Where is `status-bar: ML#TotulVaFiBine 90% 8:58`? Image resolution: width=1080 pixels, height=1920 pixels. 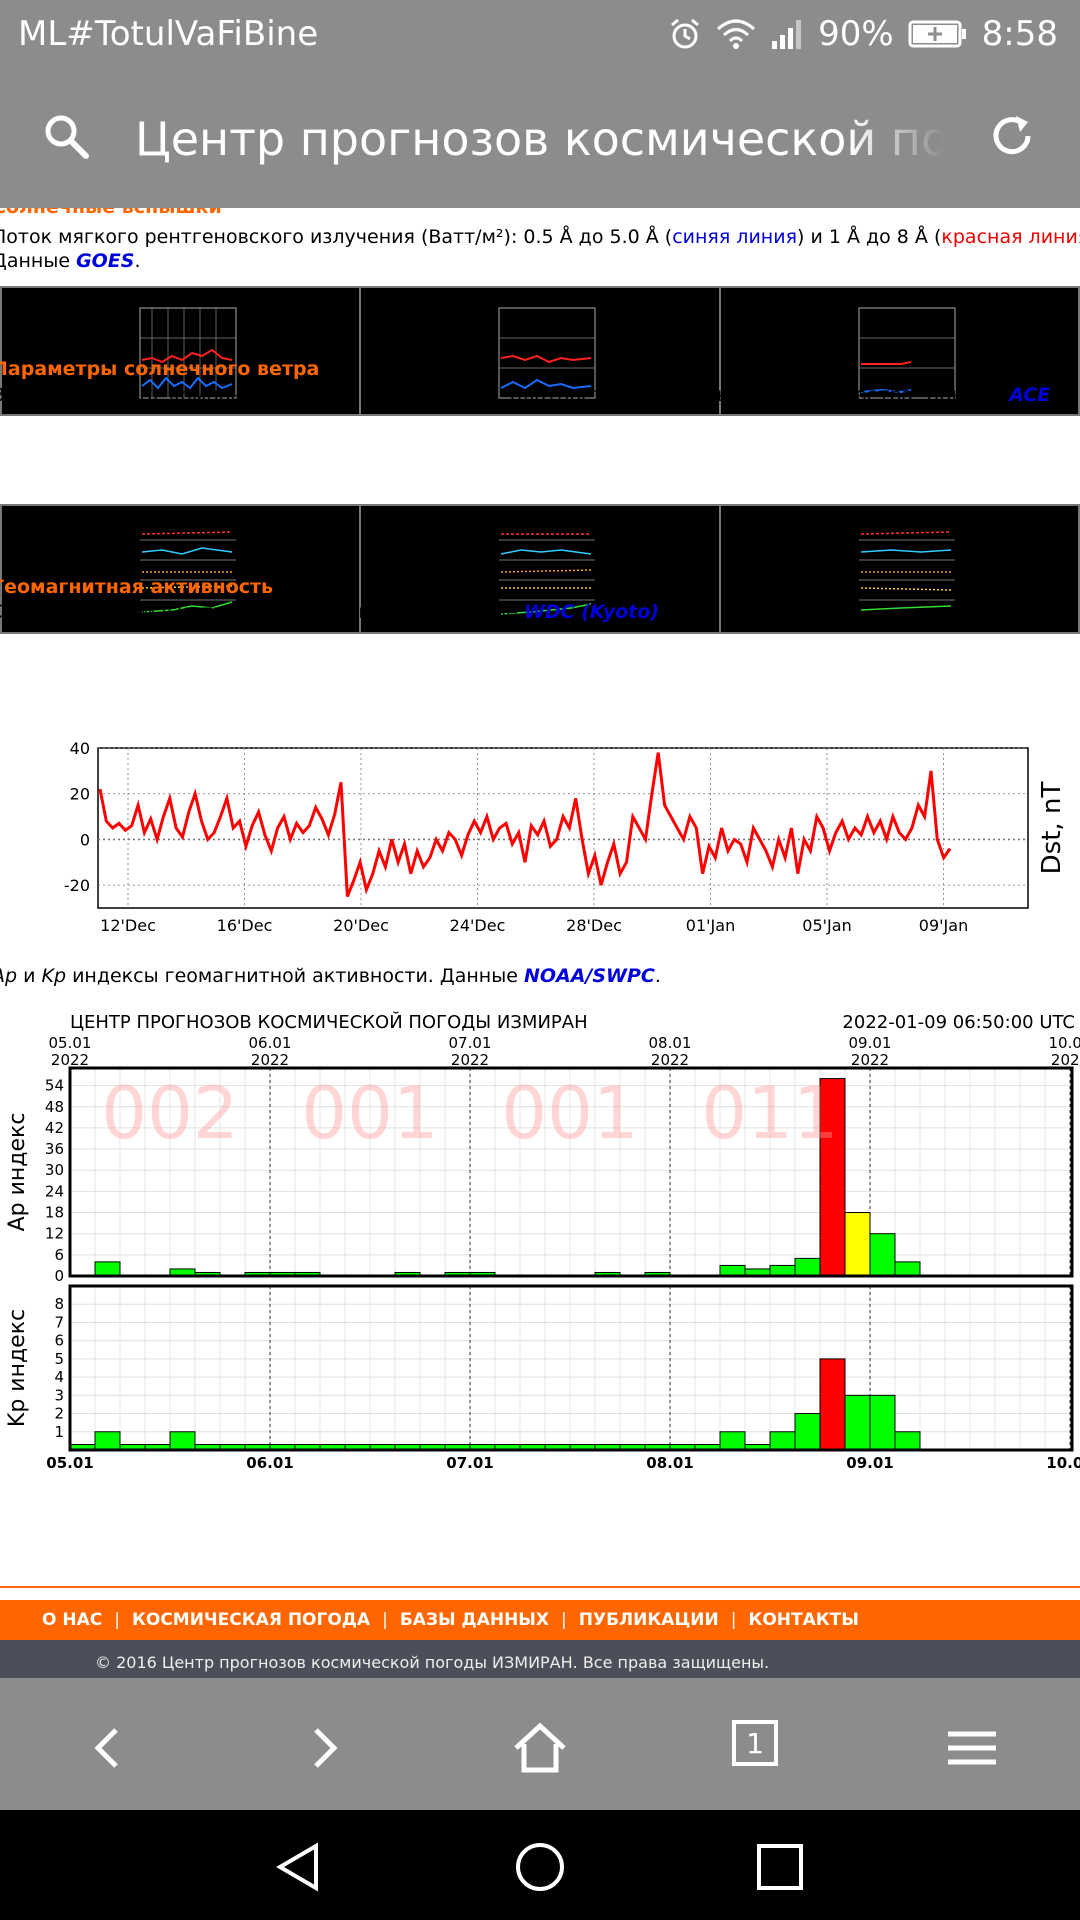
status-bar: ML#TotulVaFiBine 90% 8:58 is located at coordinates (540, 36).